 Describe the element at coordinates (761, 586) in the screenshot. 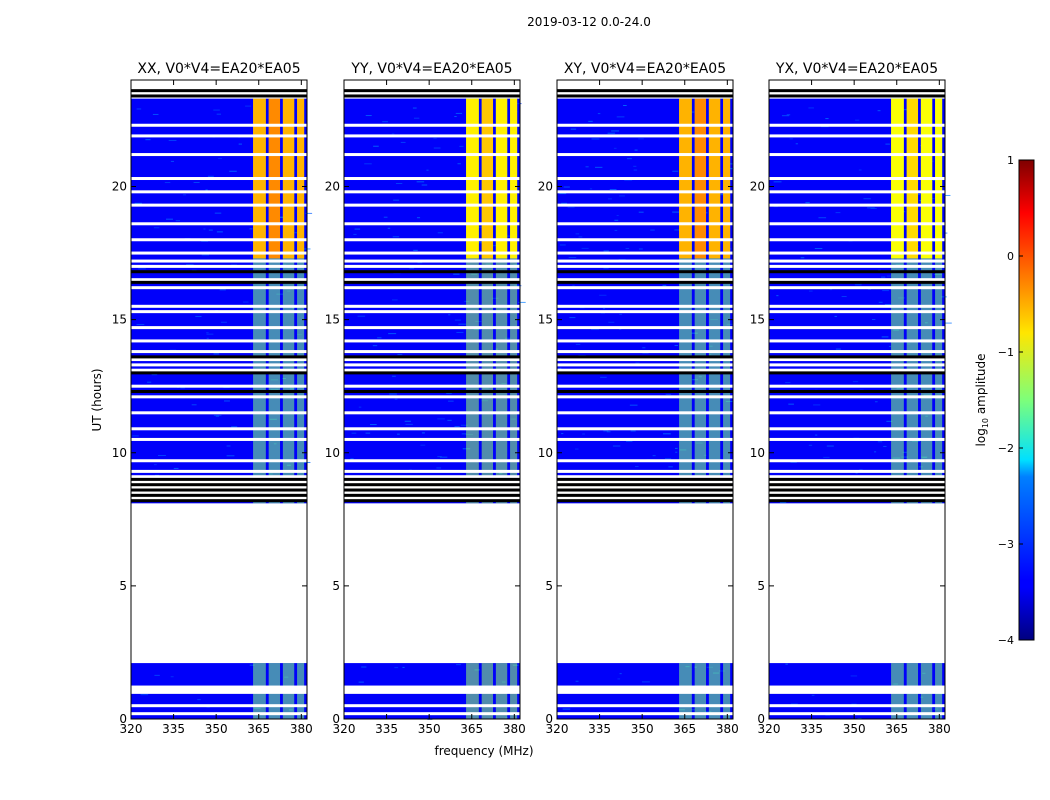

I see `y-tick-label: 5` at that location.